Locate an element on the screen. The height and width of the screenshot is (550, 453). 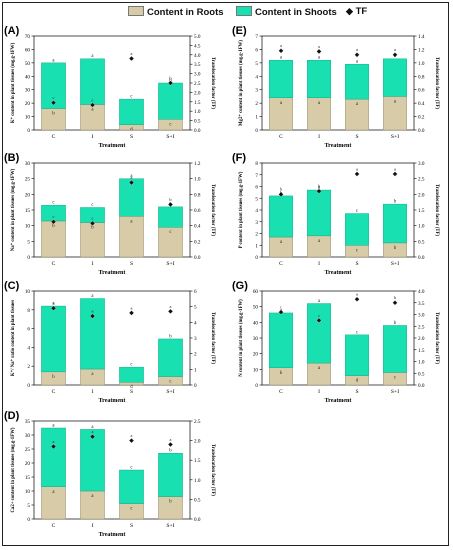
y2-tick-label: 4.5 is located at coordinates (197, 46).